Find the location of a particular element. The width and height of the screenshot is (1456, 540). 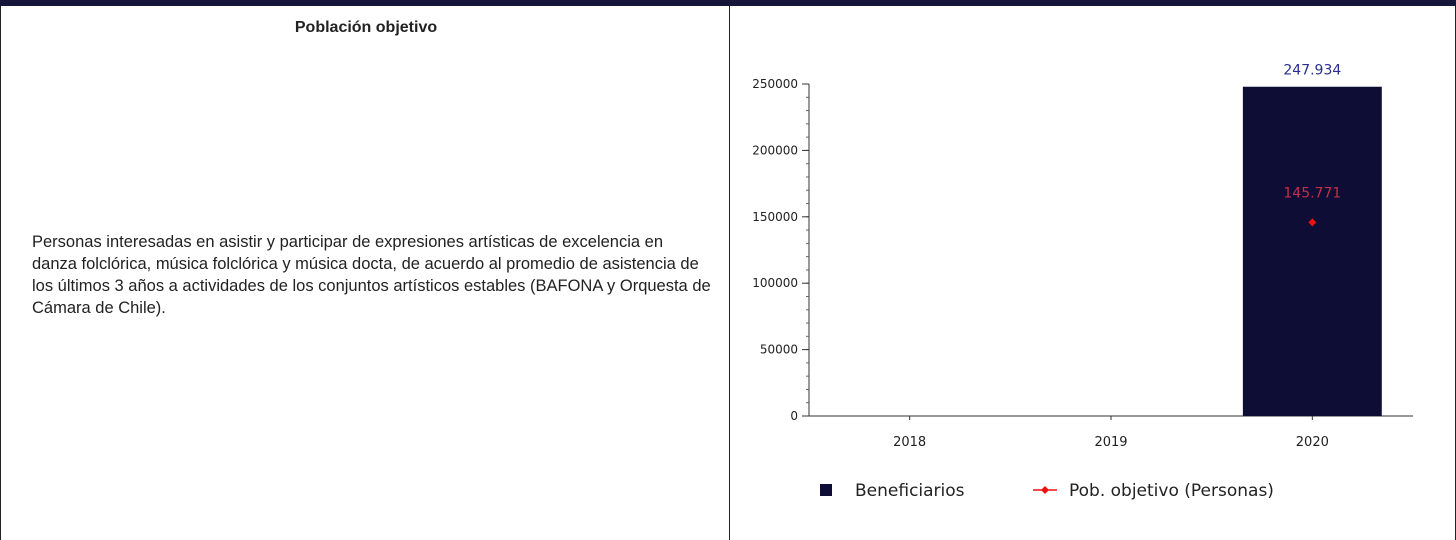

y-tick-label: 200000 is located at coordinates (775, 150).